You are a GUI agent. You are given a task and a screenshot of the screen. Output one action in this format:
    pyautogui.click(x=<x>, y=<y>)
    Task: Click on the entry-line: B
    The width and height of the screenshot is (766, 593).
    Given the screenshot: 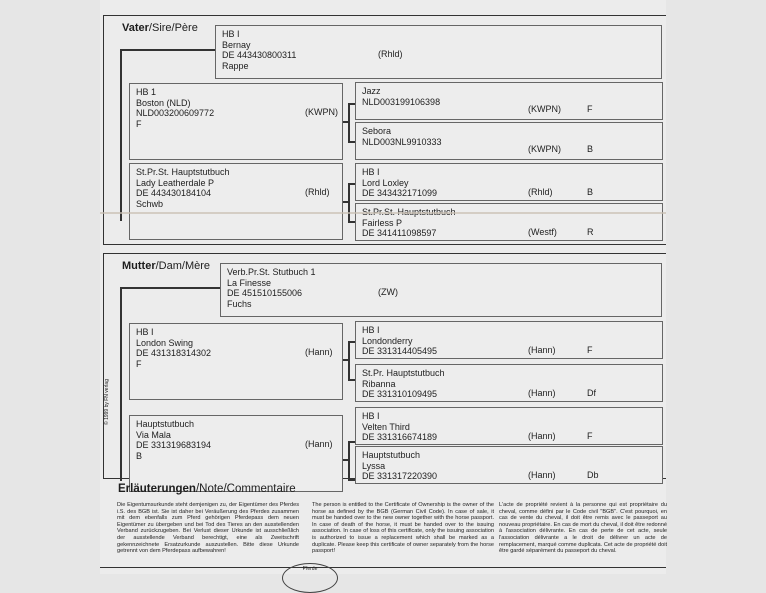 What is the action you would take?
    pyautogui.click(x=139, y=455)
    